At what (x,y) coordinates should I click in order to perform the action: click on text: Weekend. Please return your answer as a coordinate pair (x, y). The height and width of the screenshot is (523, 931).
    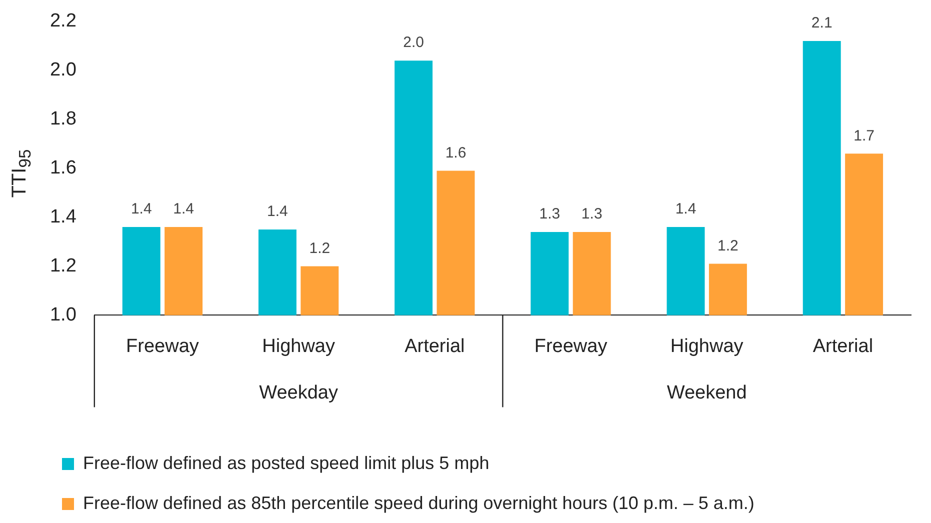
    Looking at the image, I should click on (706, 393).